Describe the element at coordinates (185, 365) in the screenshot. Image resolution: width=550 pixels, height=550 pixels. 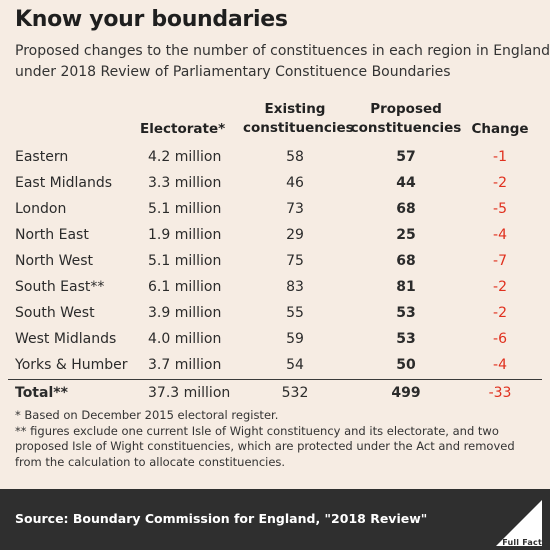
I see `cell-electorate: 3.7 million` at that location.